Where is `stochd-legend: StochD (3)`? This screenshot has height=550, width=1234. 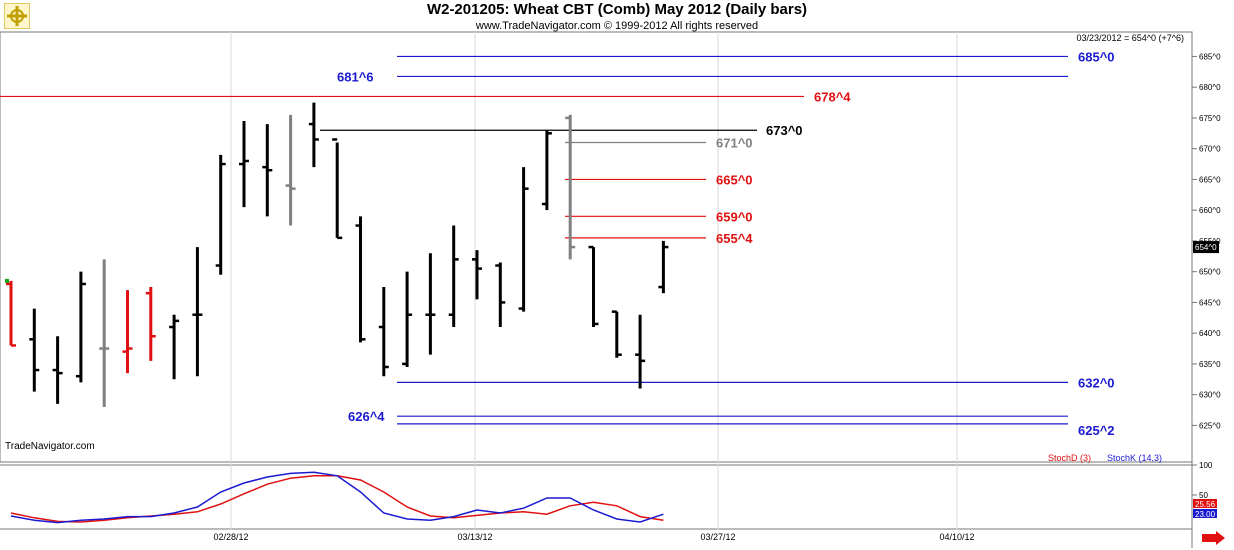
stochd-legend: StochD (3) is located at coordinates (1070, 458).